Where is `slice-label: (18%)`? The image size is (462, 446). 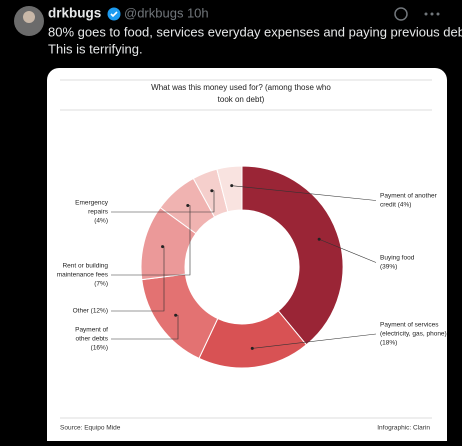
slice-label: (18%) is located at coordinates (388, 343).